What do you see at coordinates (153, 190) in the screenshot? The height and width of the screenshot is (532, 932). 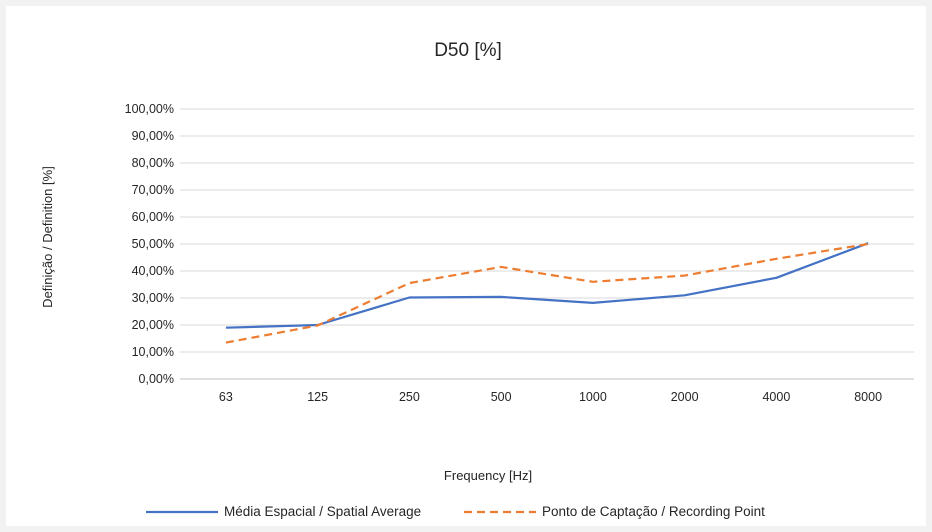 I see `y-tick-label: 70,00%` at bounding box center [153, 190].